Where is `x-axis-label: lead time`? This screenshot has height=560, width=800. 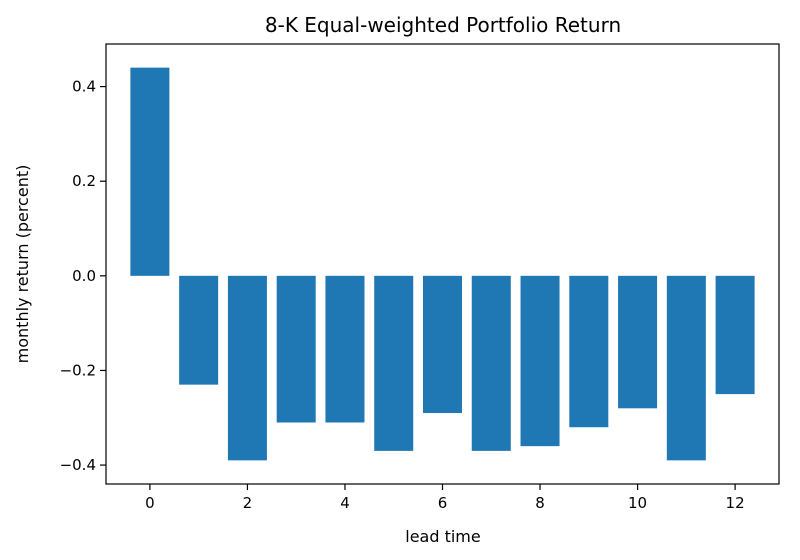 x-axis-label: lead time is located at coordinates (442, 536).